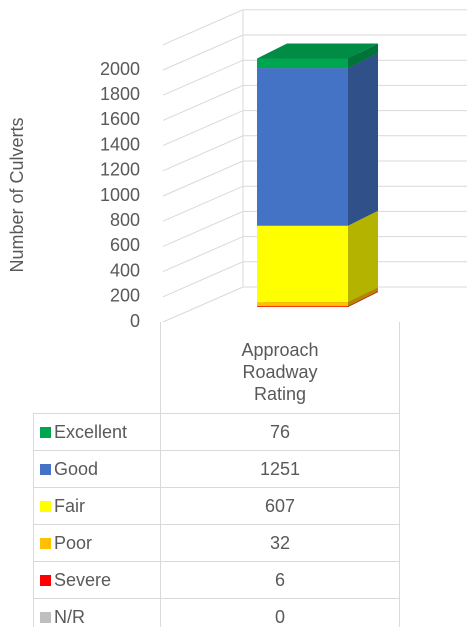 Image resolution: width=467 pixels, height=627 pixels. Describe the element at coordinates (280, 432) in the screenshot. I see `table-value: 76` at that location.